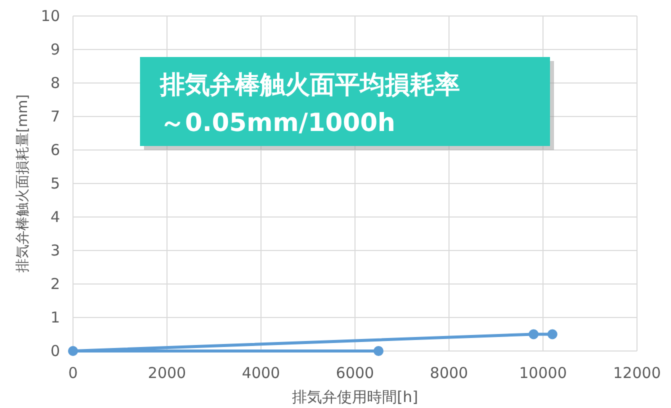  Describe the element at coordinates (23, 183) in the screenshot. I see `y-axis-title: 排気弁棒触火面損耗量[mm]` at that location.